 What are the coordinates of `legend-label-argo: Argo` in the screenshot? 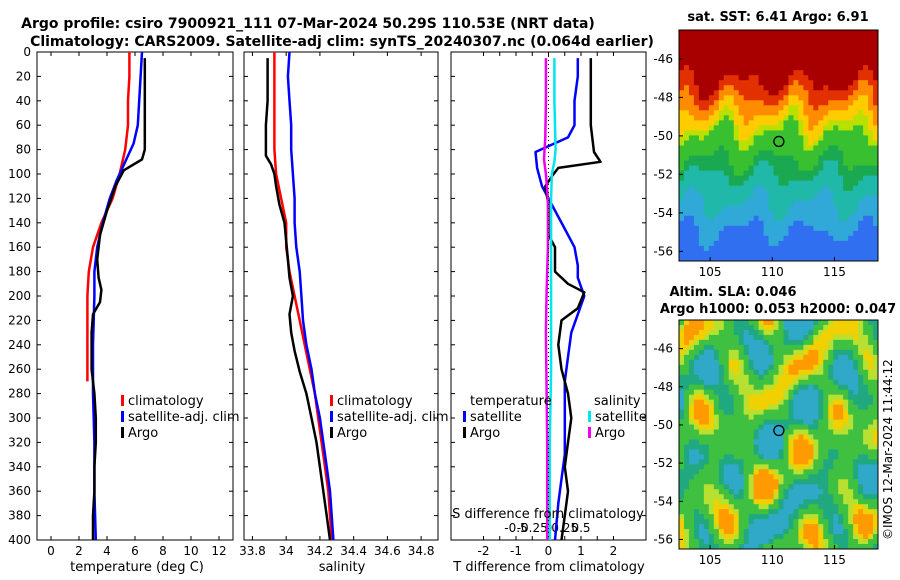 It's located at (143, 433).